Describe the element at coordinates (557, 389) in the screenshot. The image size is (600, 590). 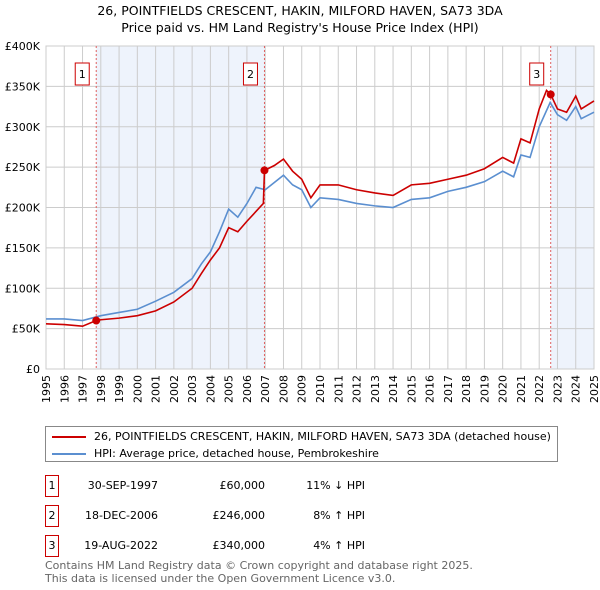
I see `x-tick-label: 2023` at that location.